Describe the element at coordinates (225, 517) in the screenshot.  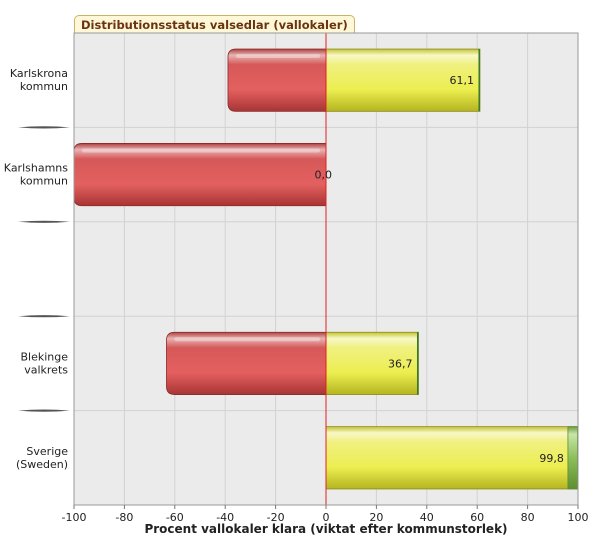
I see `x-tick-label: -40` at that location.